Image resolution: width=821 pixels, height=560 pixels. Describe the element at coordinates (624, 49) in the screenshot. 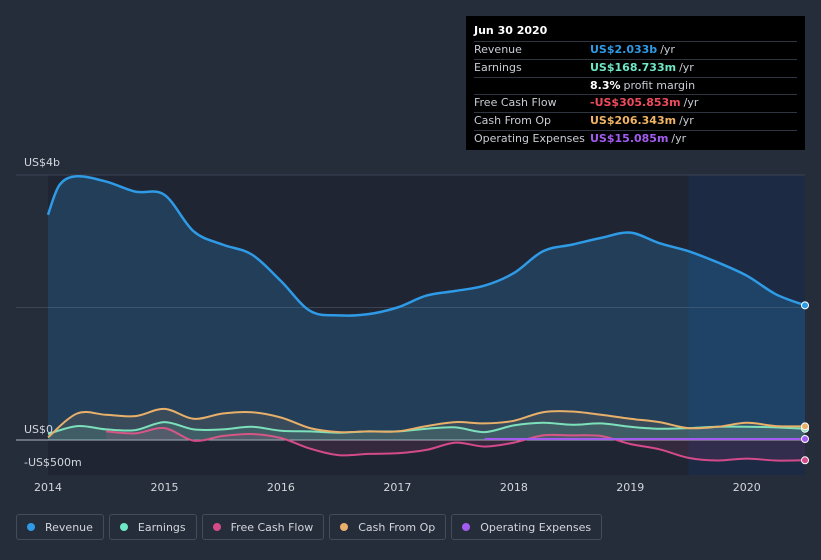

I see `tooltip-row-value: US$2.033b` at that location.